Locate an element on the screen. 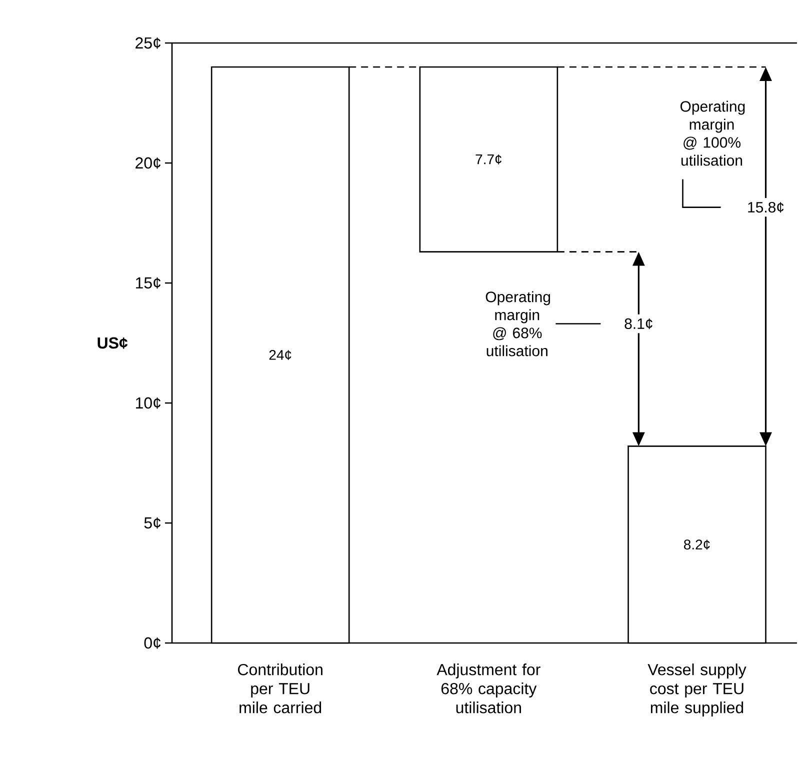 This screenshot has height=772, width=798. y-tick-label: 10¢ is located at coordinates (148, 403).